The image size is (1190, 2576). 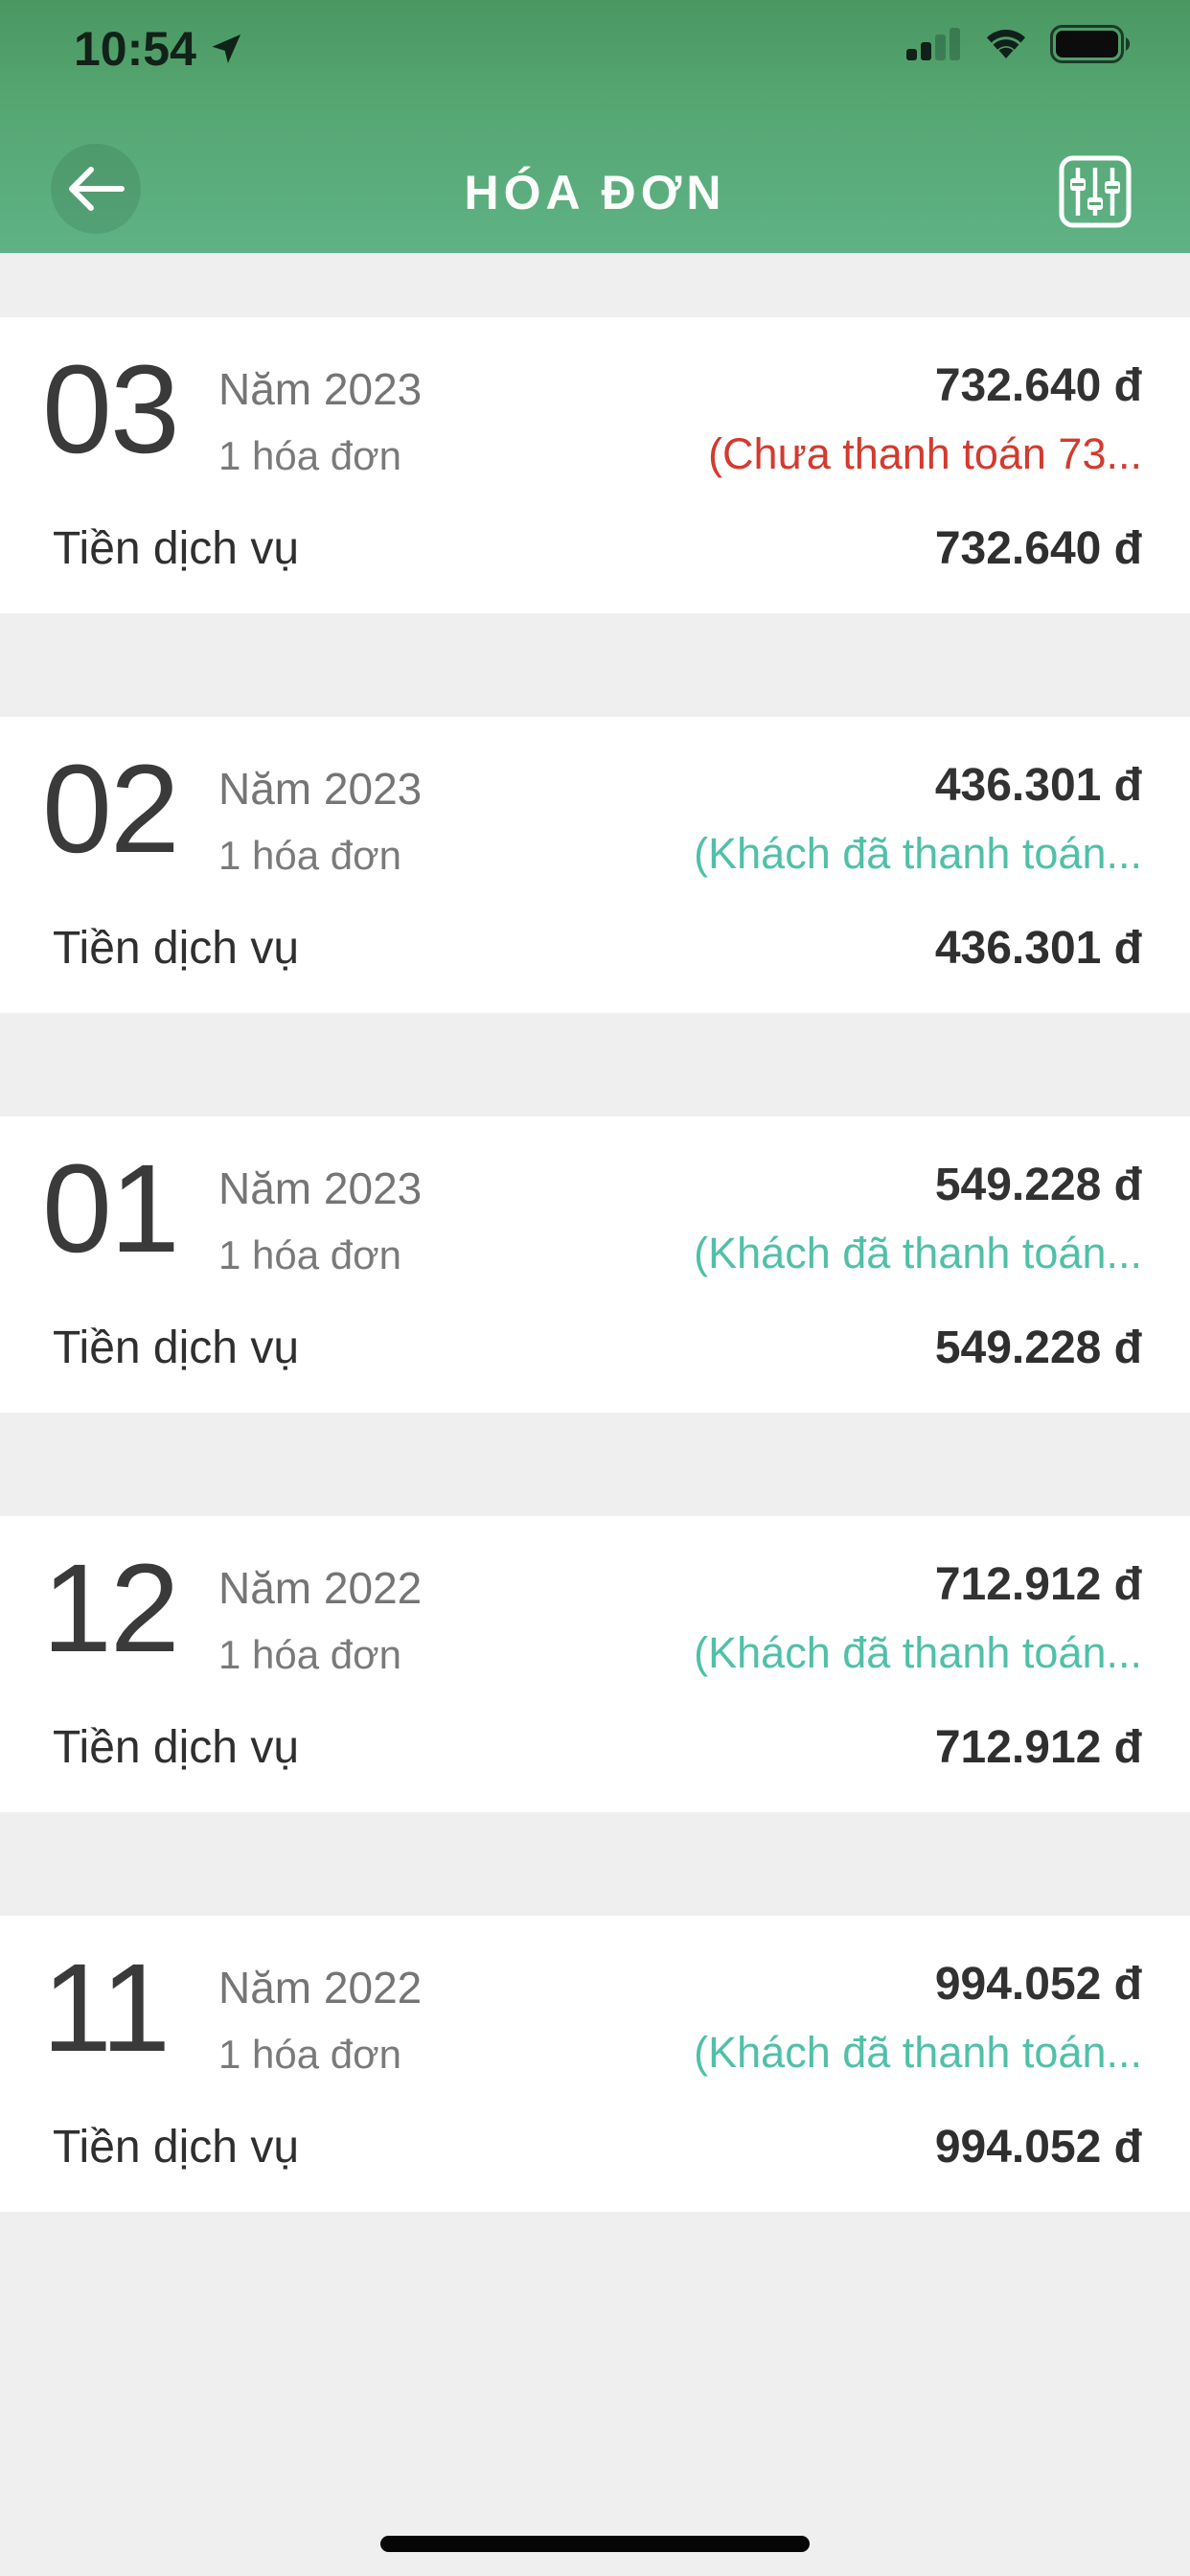 I want to click on wifi-icon, so click(x=1006, y=44).